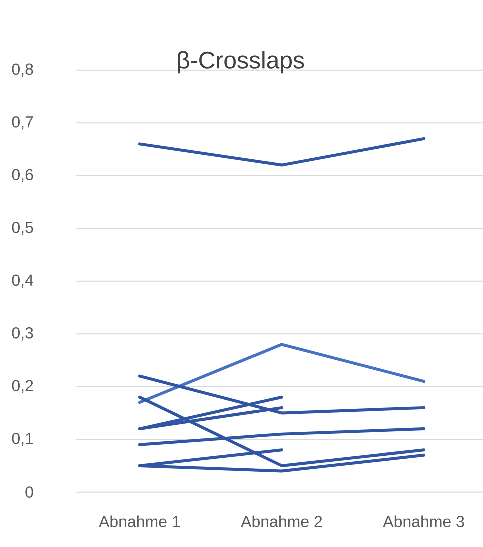  I want to click on x-tick-label: Abnahme 3, so click(423, 522).